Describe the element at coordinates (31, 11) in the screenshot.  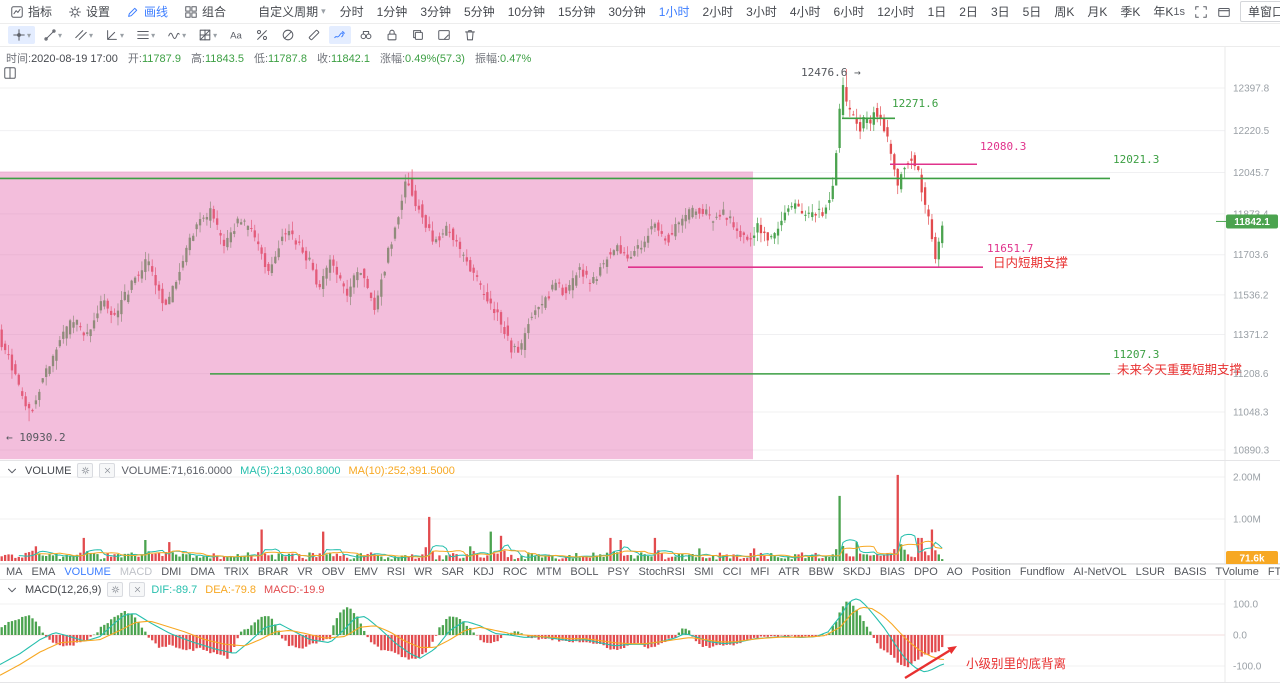
I see `indicators-menu: 指标` at that location.